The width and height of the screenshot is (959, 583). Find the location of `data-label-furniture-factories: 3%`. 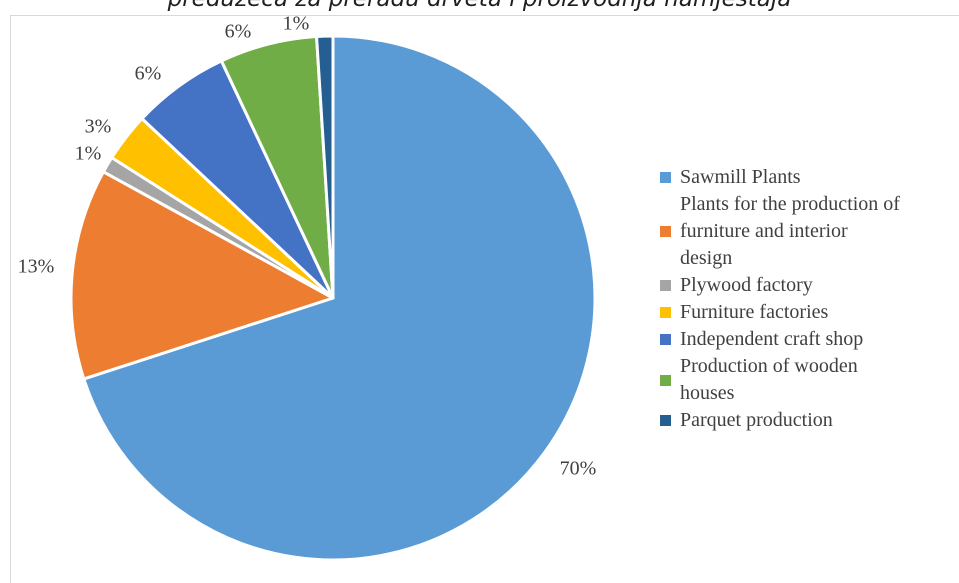

data-label-furniture-factories: 3% is located at coordinates (98, 127).